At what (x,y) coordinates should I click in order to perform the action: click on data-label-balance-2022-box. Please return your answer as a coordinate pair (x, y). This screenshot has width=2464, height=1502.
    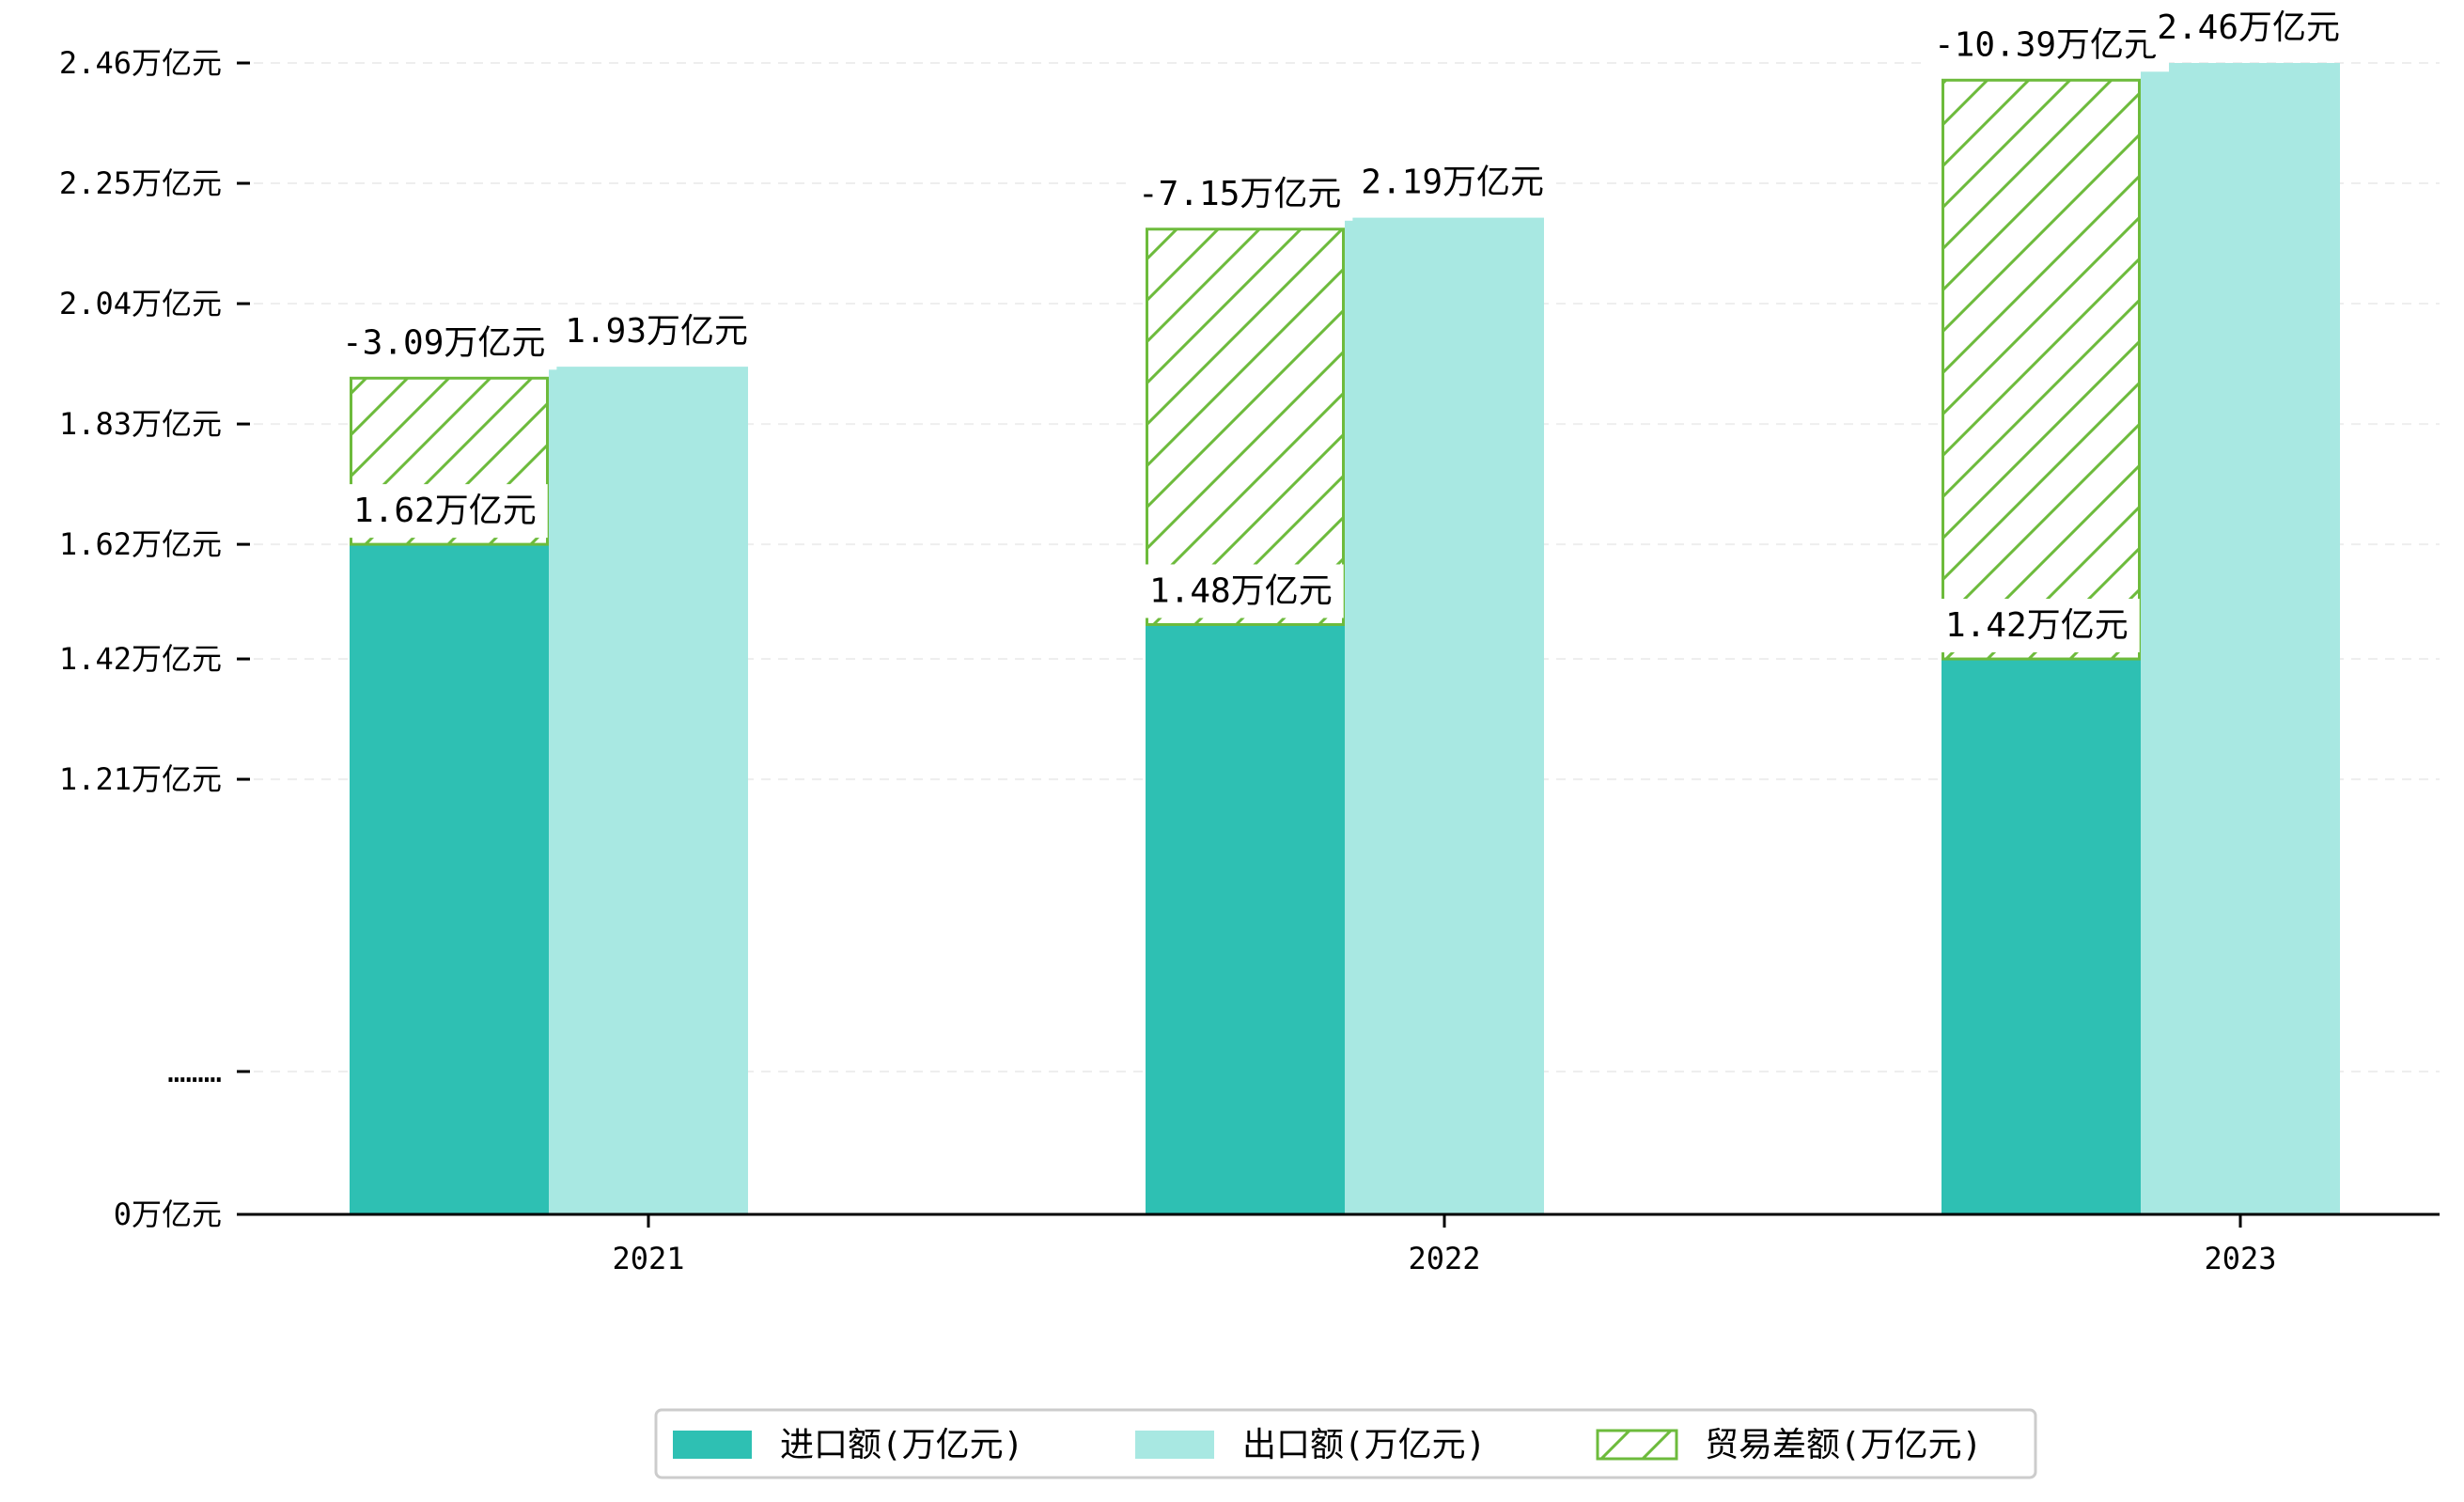
    Looking at the image, I should click on (1240, 193).